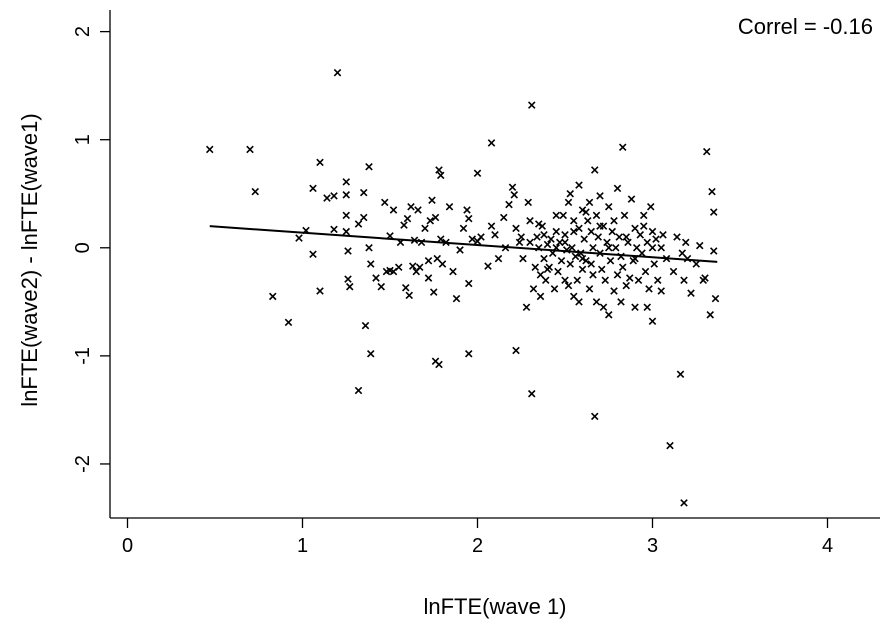 The height and width of the screenshot is (628, 880). Describe the element at coordinates (83, 356) in the screenshot. I see `y-tick-label: -1` at that location.